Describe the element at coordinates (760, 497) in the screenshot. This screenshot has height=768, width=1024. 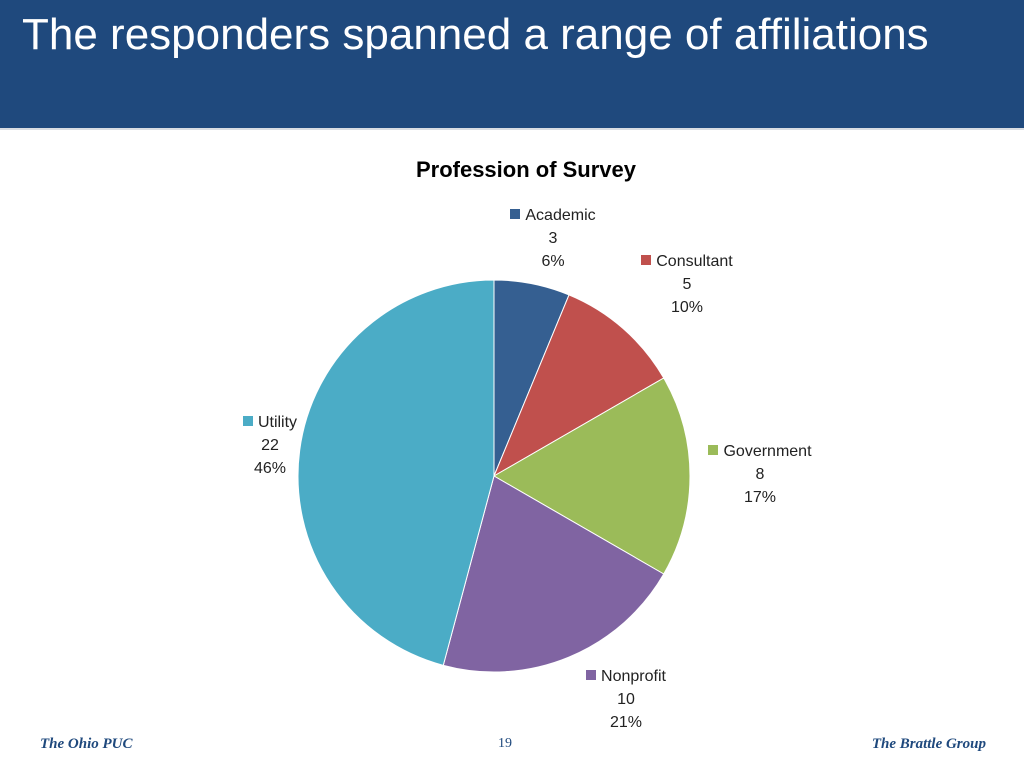
I see `government-percent: 17%` at that location.